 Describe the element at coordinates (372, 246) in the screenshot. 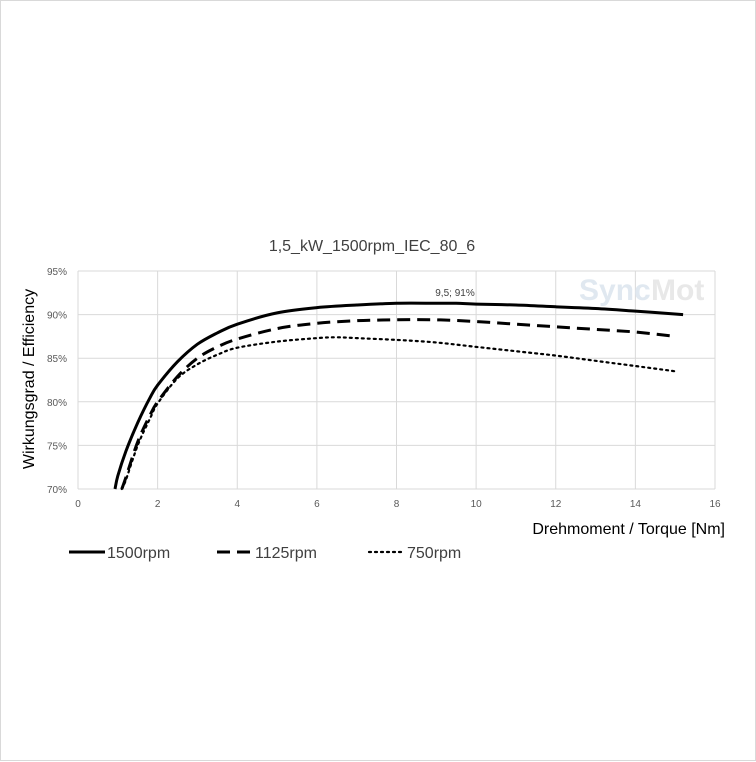

I see `chart-title: 1,5_kW_1500rpm_IEC_80_6` at that location.